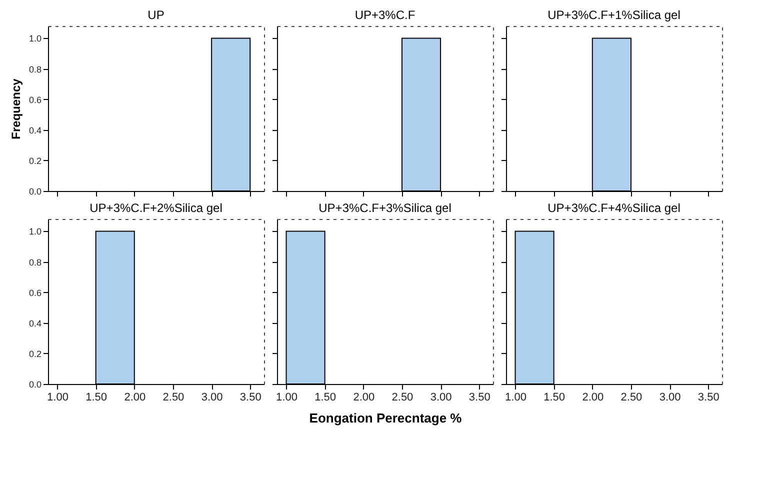 Image resolution: width=784 pixels, height=484 pixels. What do you see at coordinates (385, 208) in the screenshot?
I see `chart-title: UP+3%C.F+3%Silica gel` at bounding box center [385, 208].